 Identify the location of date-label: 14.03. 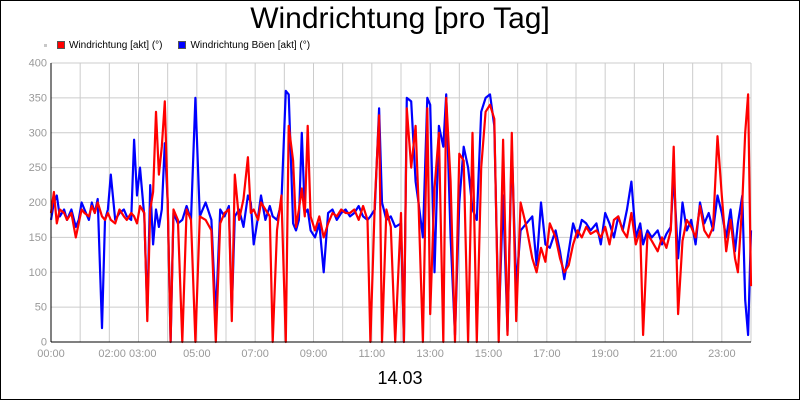
(400, 378).